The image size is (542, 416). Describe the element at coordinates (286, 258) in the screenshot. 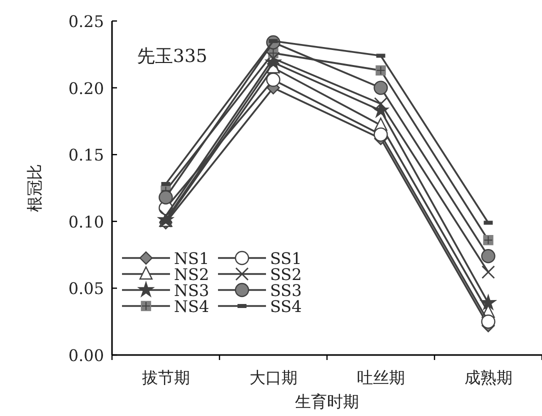

I see `legend-label: SS1` at that location.